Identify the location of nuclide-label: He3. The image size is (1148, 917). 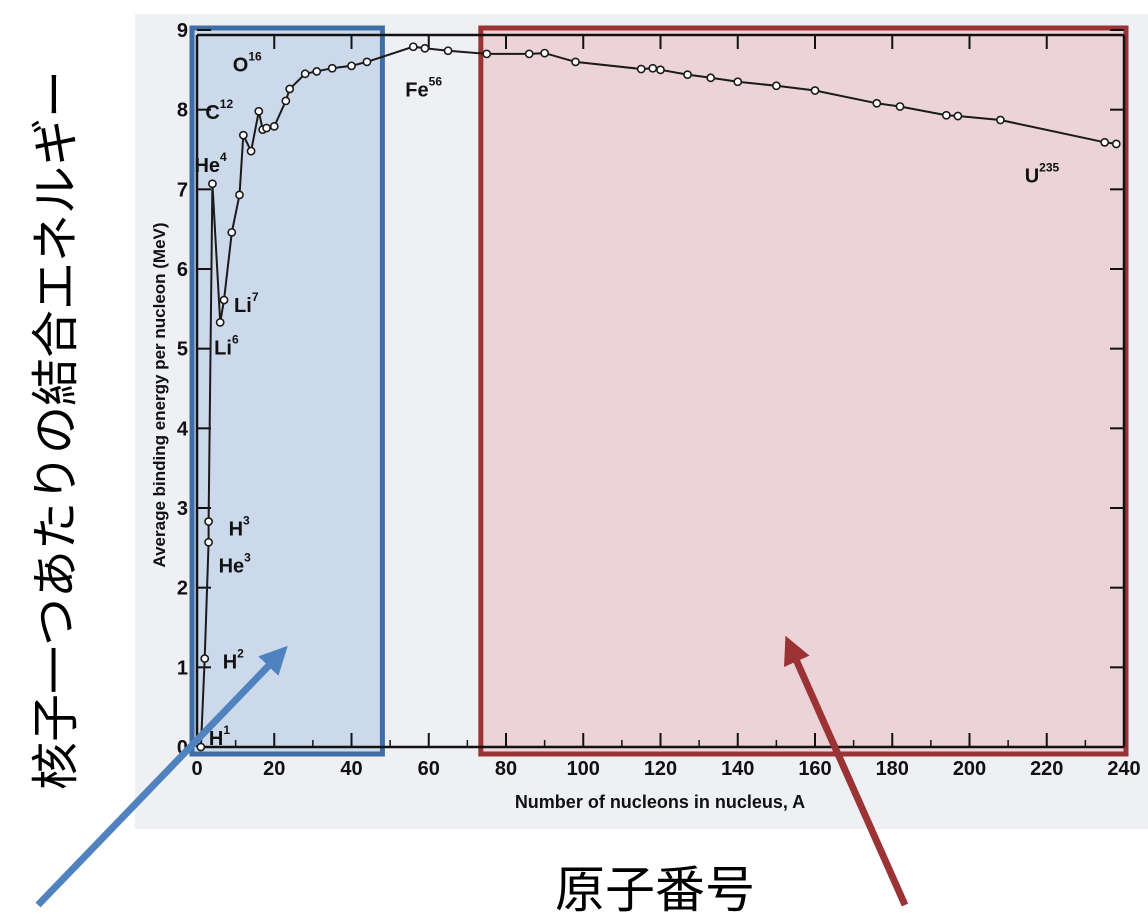
(235, 563).